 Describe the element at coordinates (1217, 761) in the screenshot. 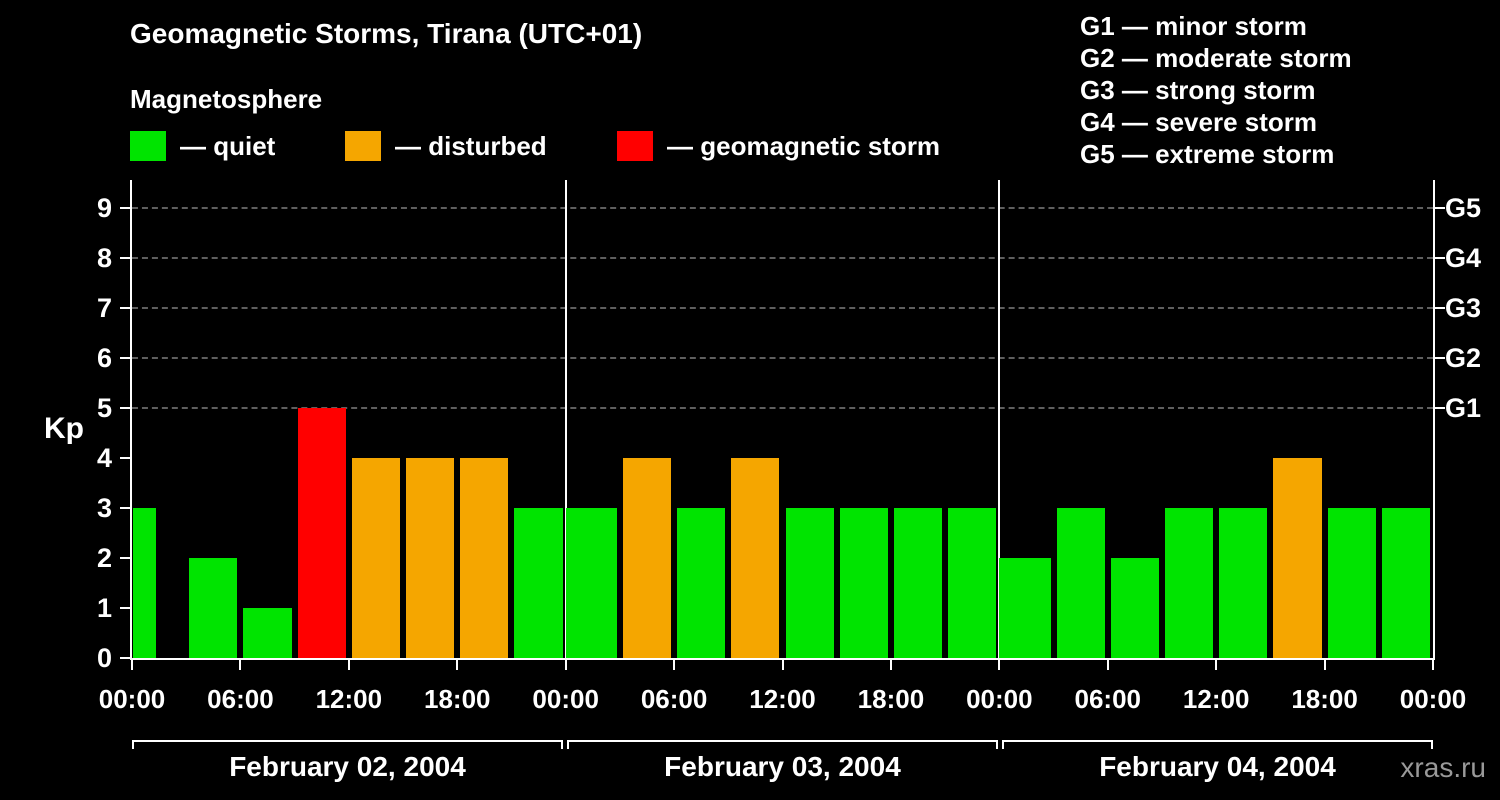

I see `day-bracket: February 04, 2004` at that location.